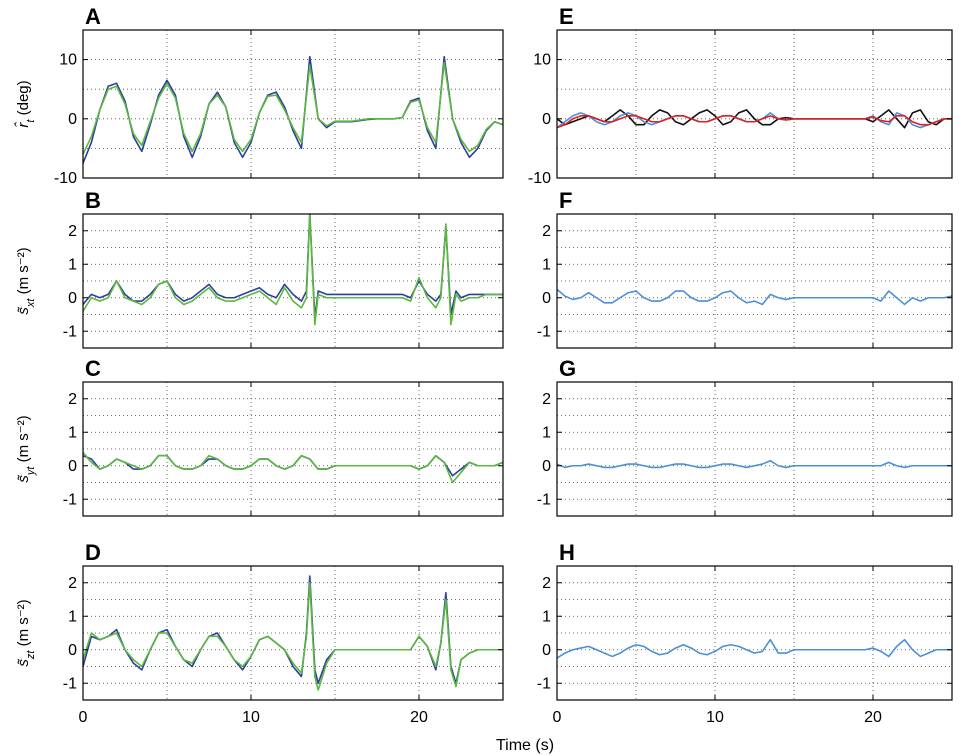  I want to click on x-axis-label: Time (s), so click(525, 745).